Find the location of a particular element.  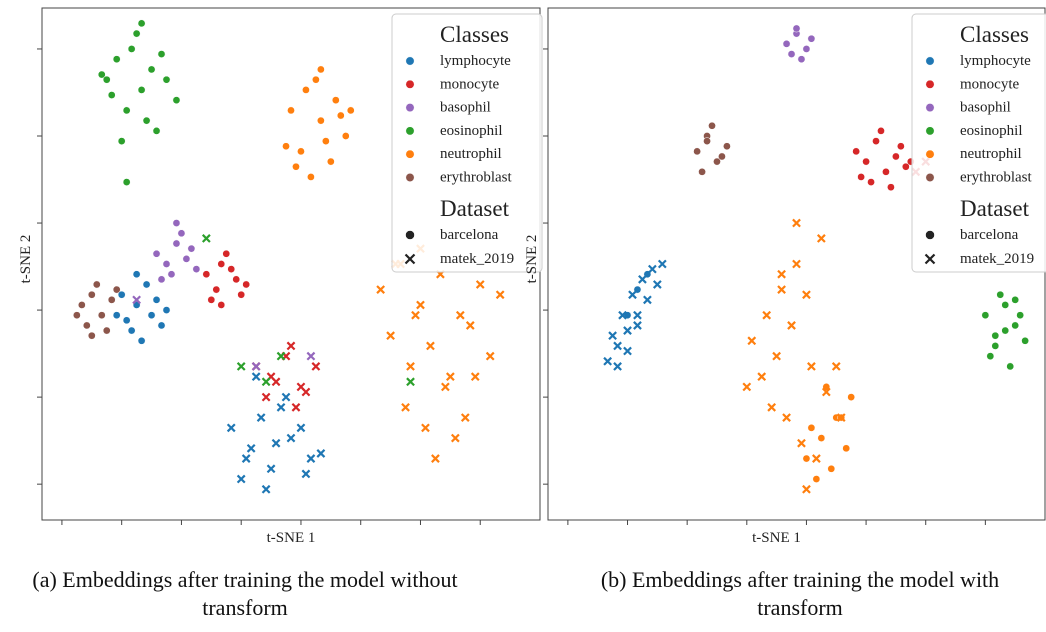

legend-title: Classes is located at coordinates (474, 34).